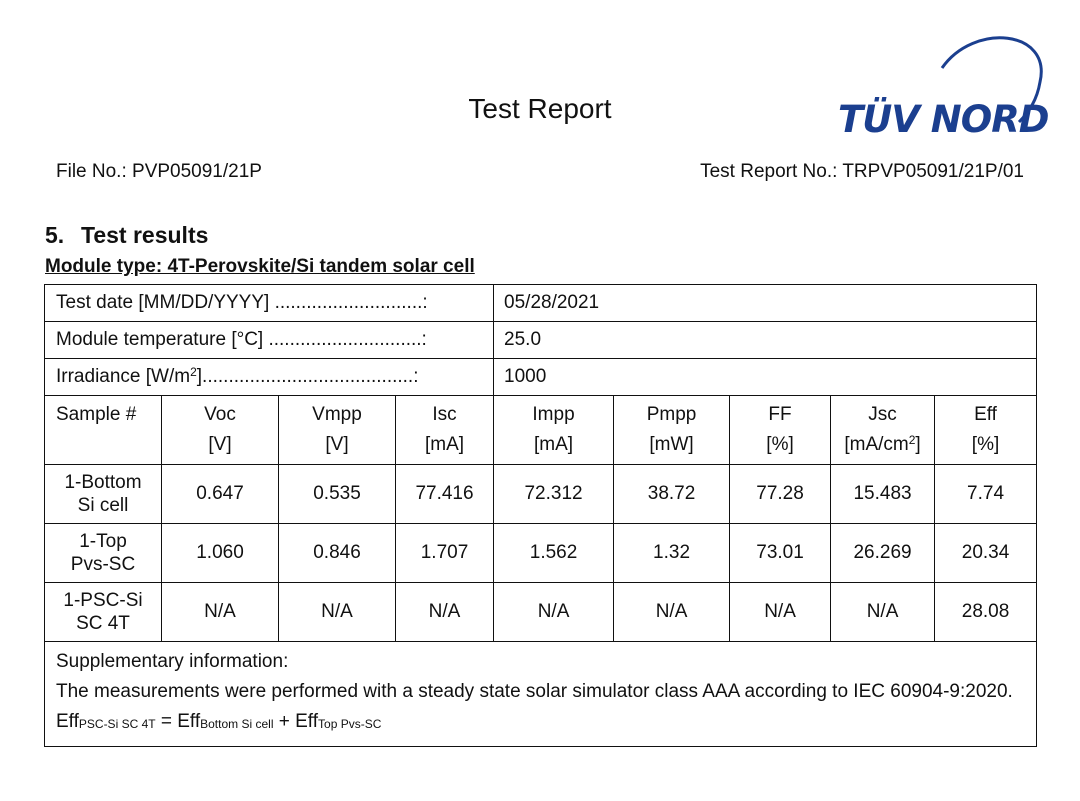 This screenshot has width=1080, height=801. What do you see at coordinates (780, 494) in the screenshot?
I see `cell-ff: 77.28` at bounding box center [780, 494].